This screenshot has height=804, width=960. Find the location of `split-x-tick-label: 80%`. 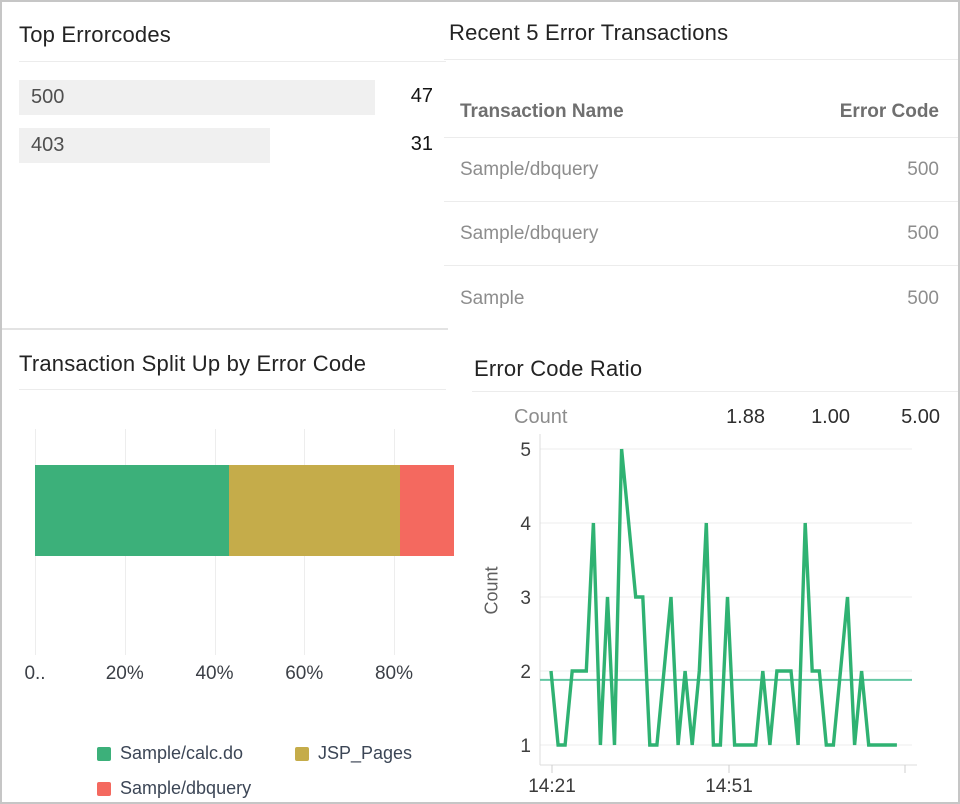

split-x-tick-label: 80% is located at coordinates (394, 673).